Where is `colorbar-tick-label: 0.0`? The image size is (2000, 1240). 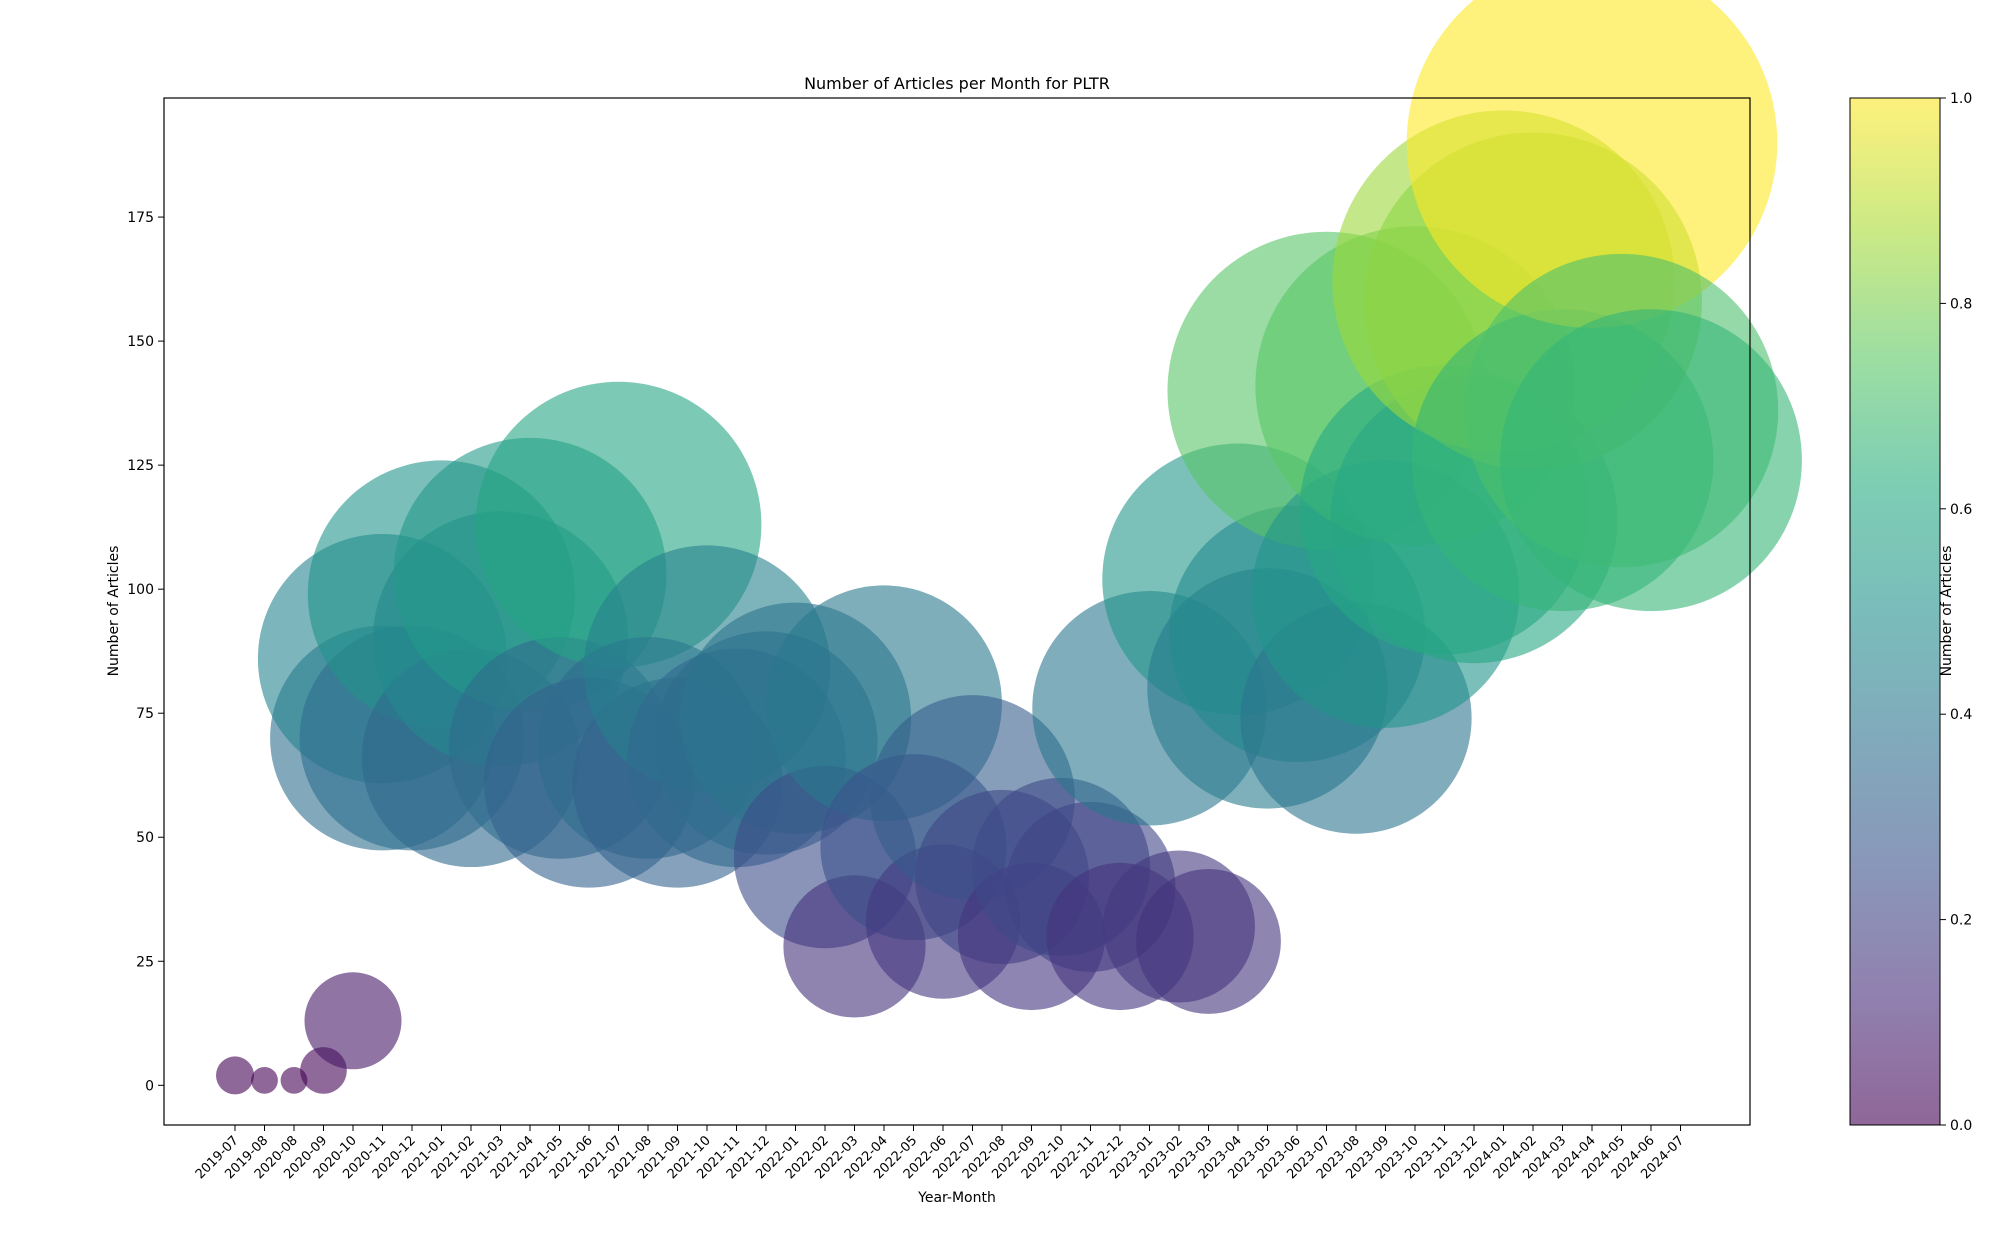 colorbar-tick-label: 0.0 is located at coordinates (1961, 1126).